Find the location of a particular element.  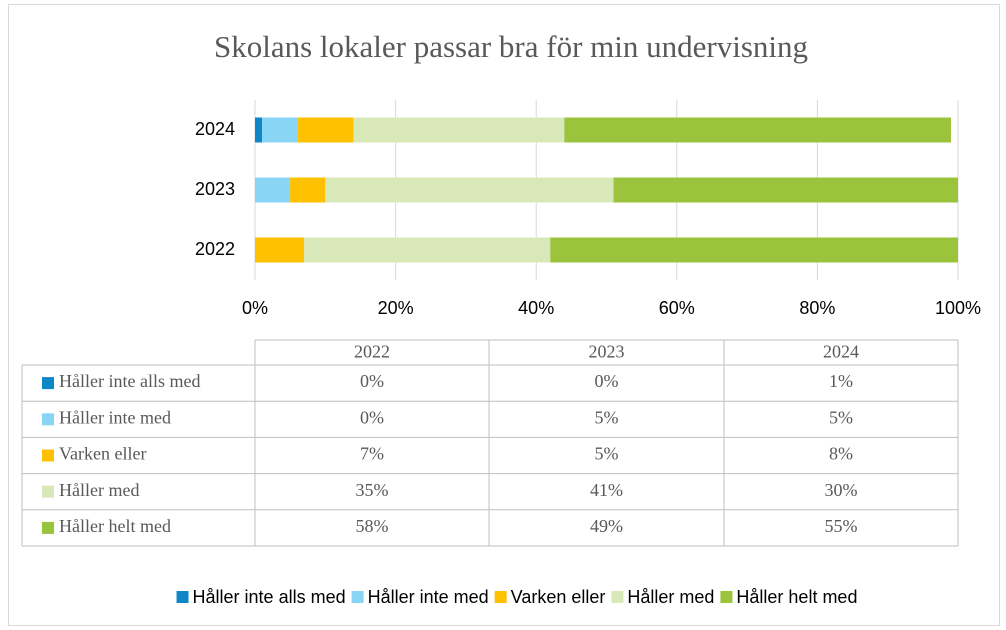

table-cell: 58% is located at coordinates (372, 526).